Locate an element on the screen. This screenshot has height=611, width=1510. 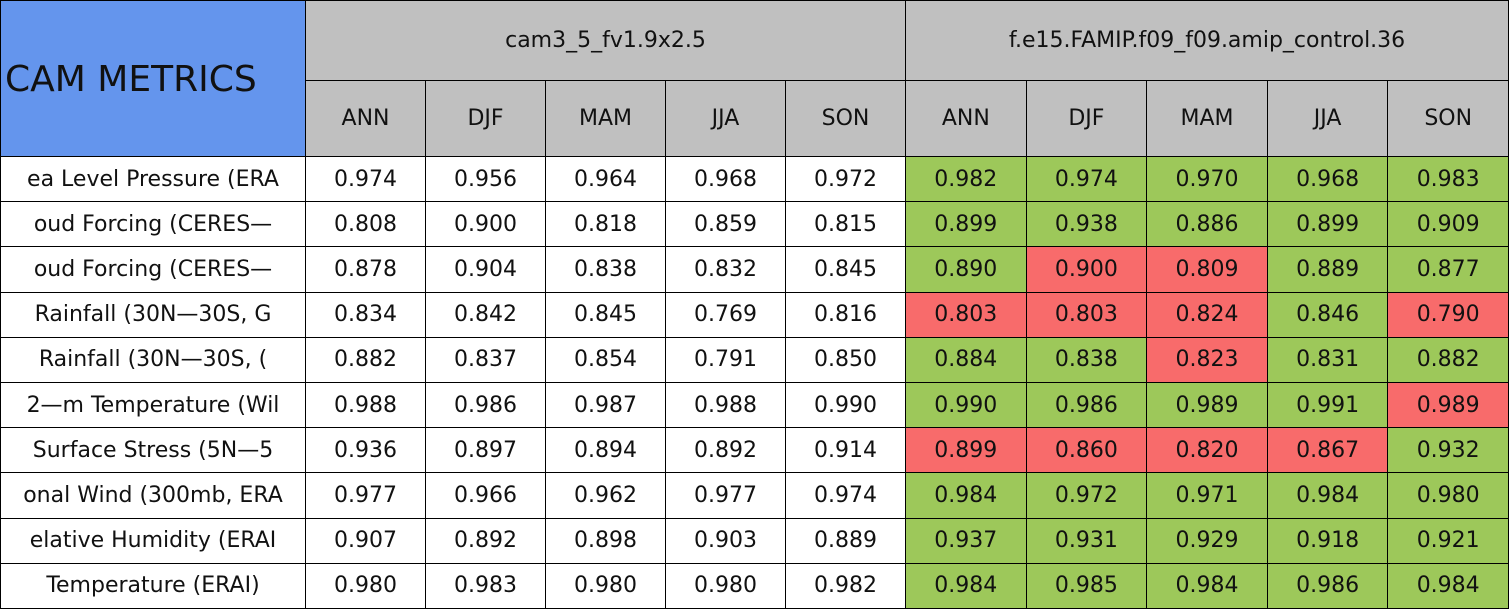
value-cell: 0.867 is located at coordinates (1327, 450).